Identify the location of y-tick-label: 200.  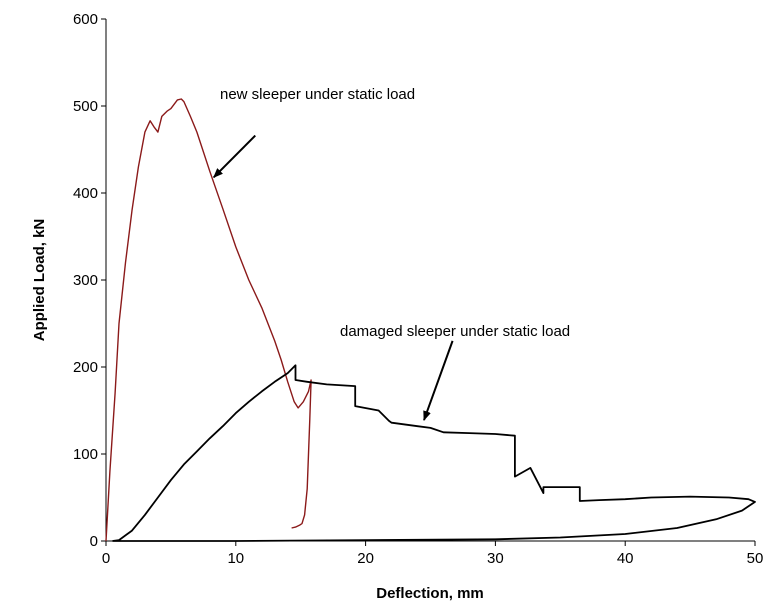
(85, 367).